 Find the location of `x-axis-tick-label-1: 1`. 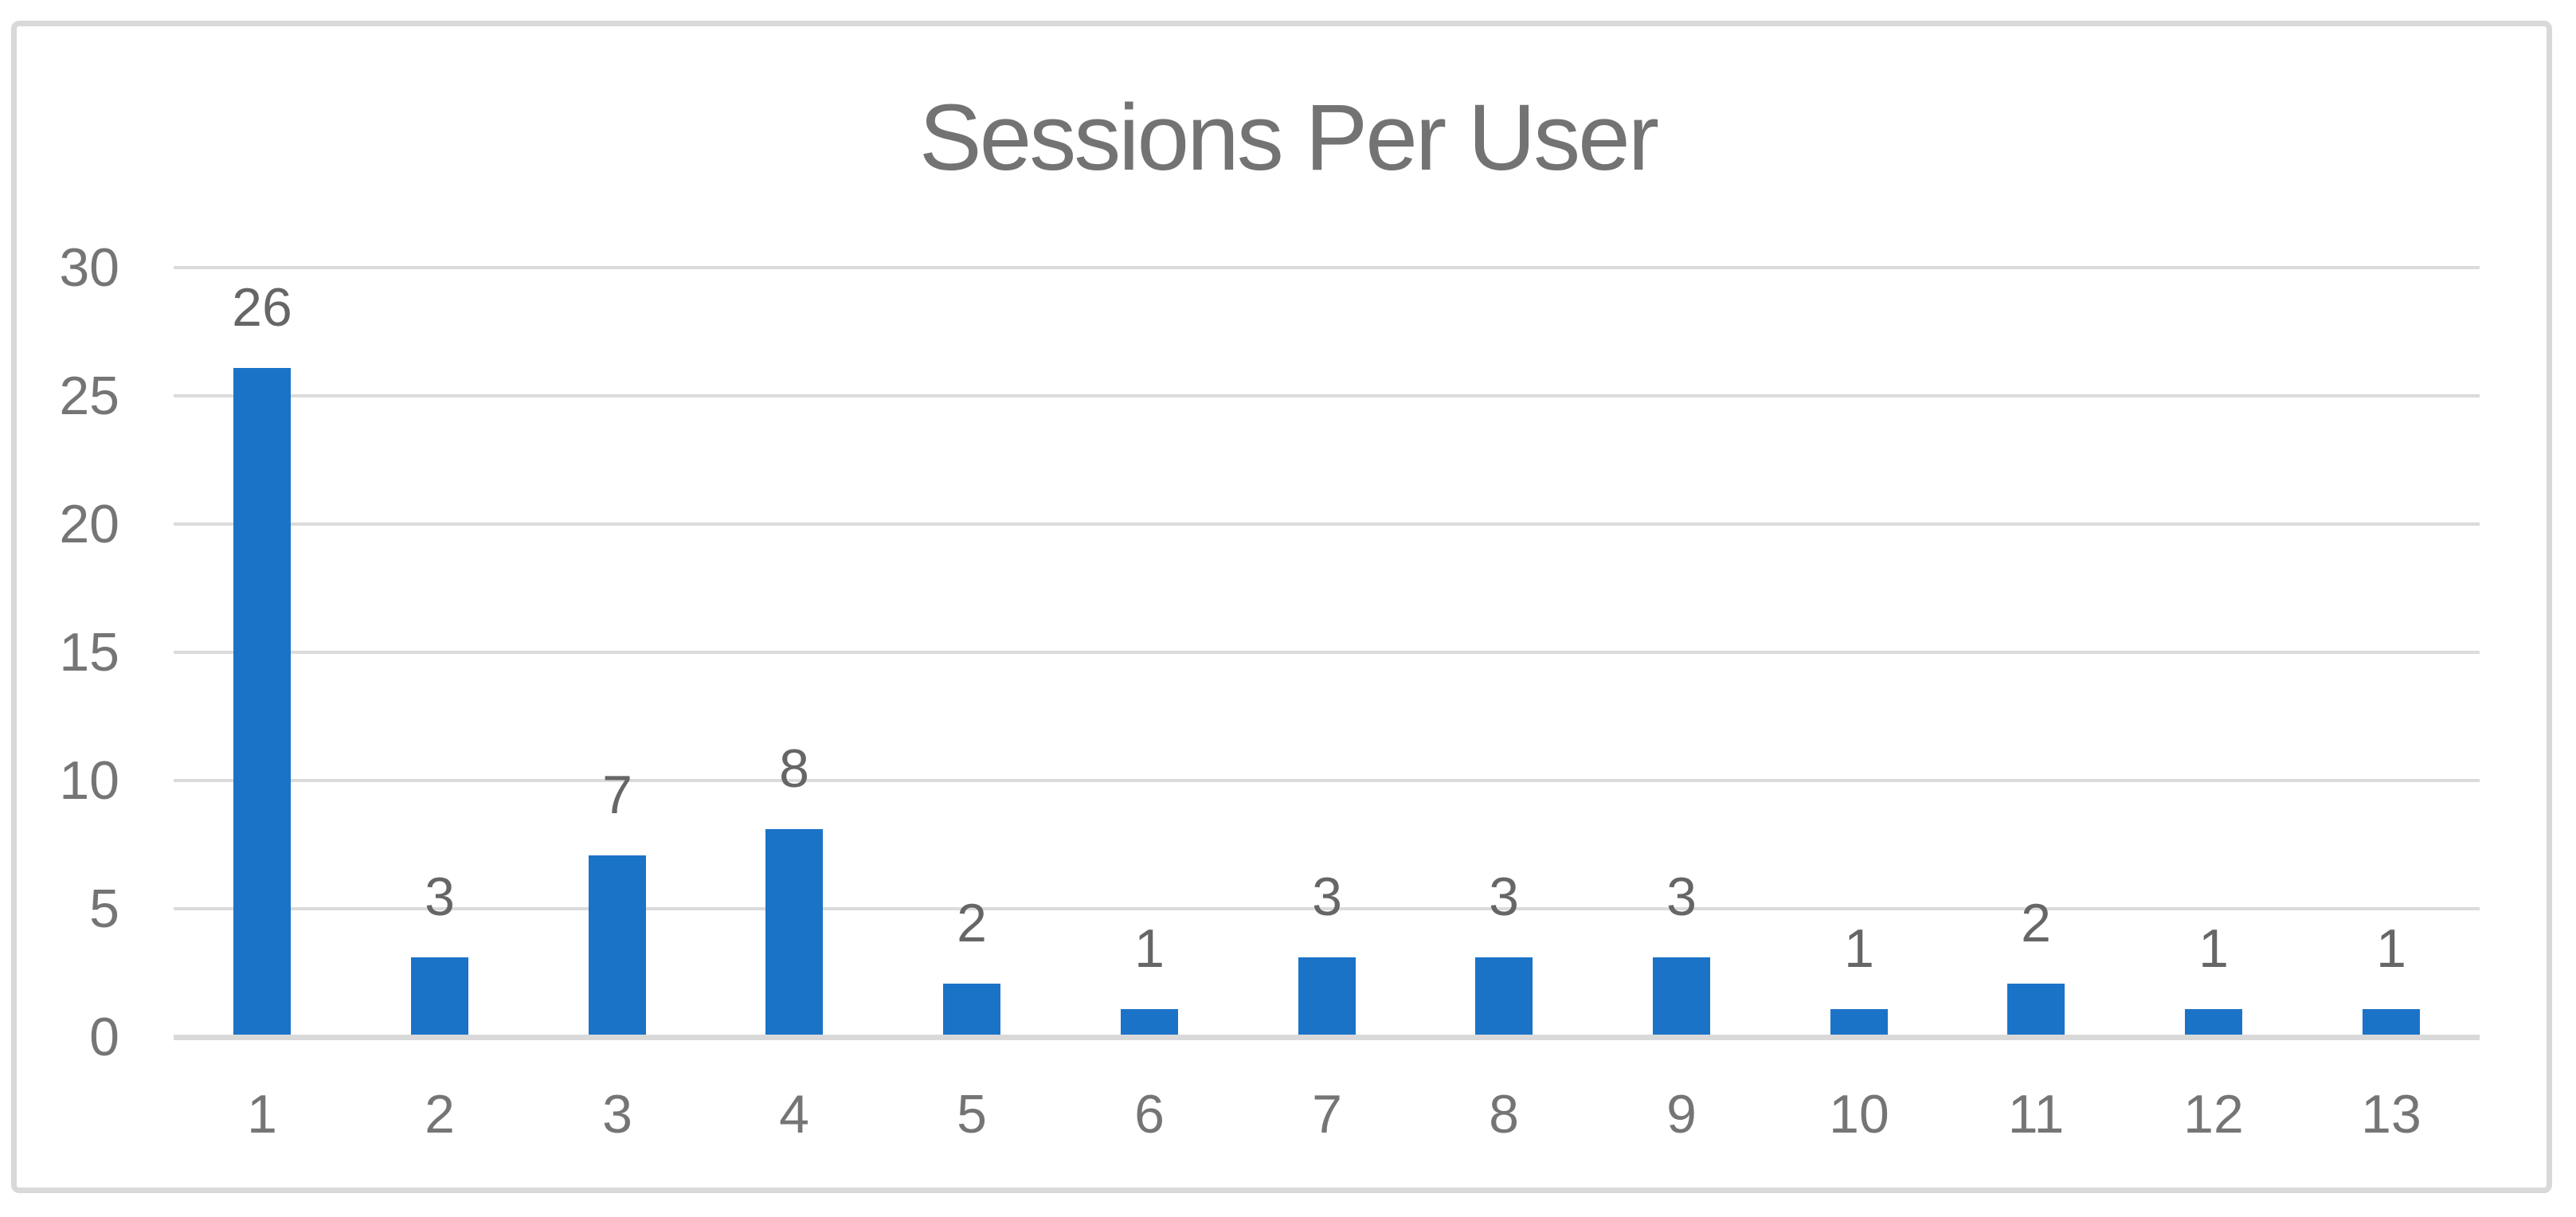

x-axis-tick-label-1: 1 is located at coordinates (262, 1114).